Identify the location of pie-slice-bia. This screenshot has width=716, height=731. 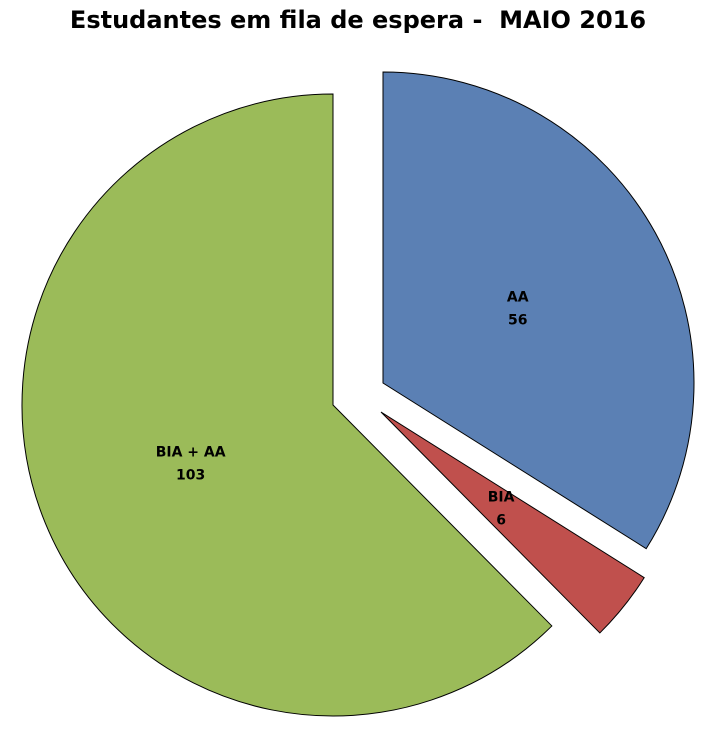
(512, 522).